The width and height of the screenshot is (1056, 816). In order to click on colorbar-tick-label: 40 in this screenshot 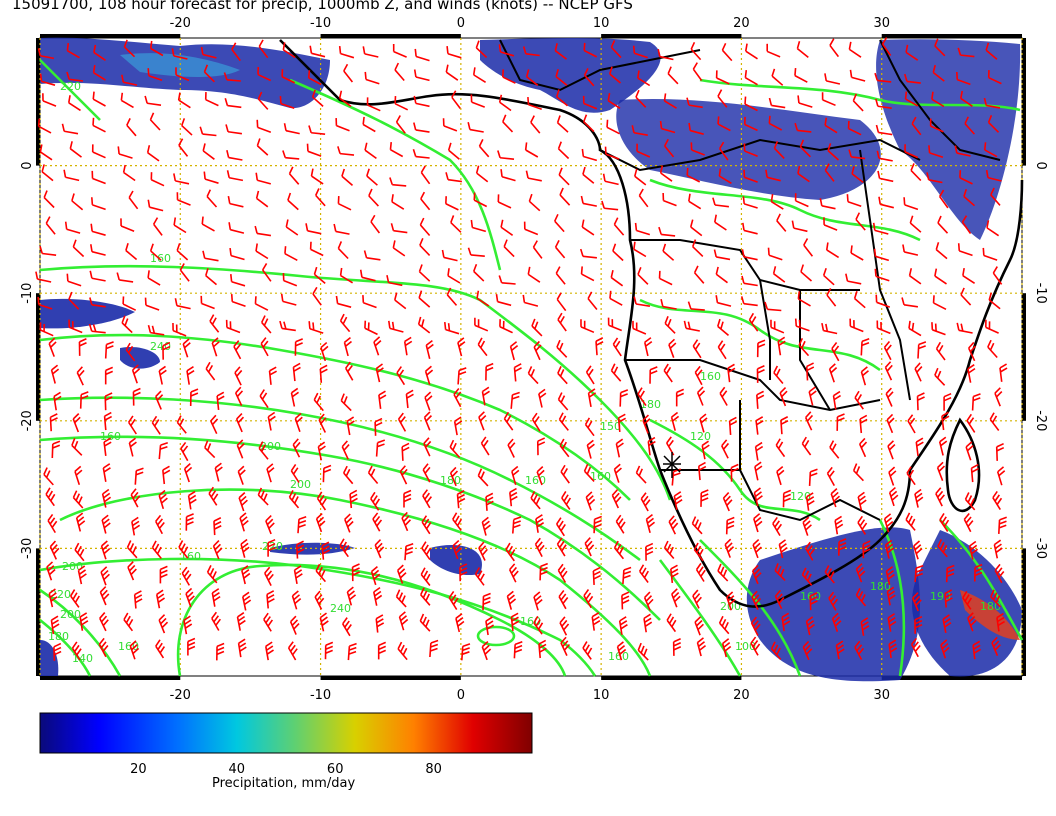, I will do `click(237, 769)`.